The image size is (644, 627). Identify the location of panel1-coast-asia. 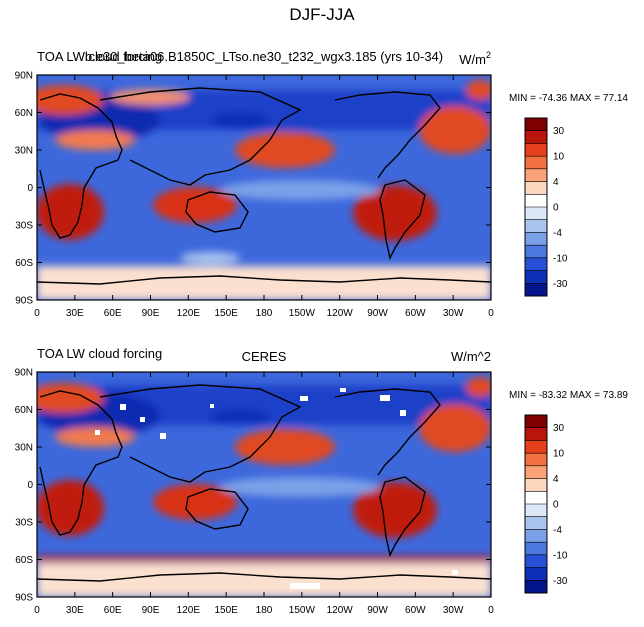
(200, 136).